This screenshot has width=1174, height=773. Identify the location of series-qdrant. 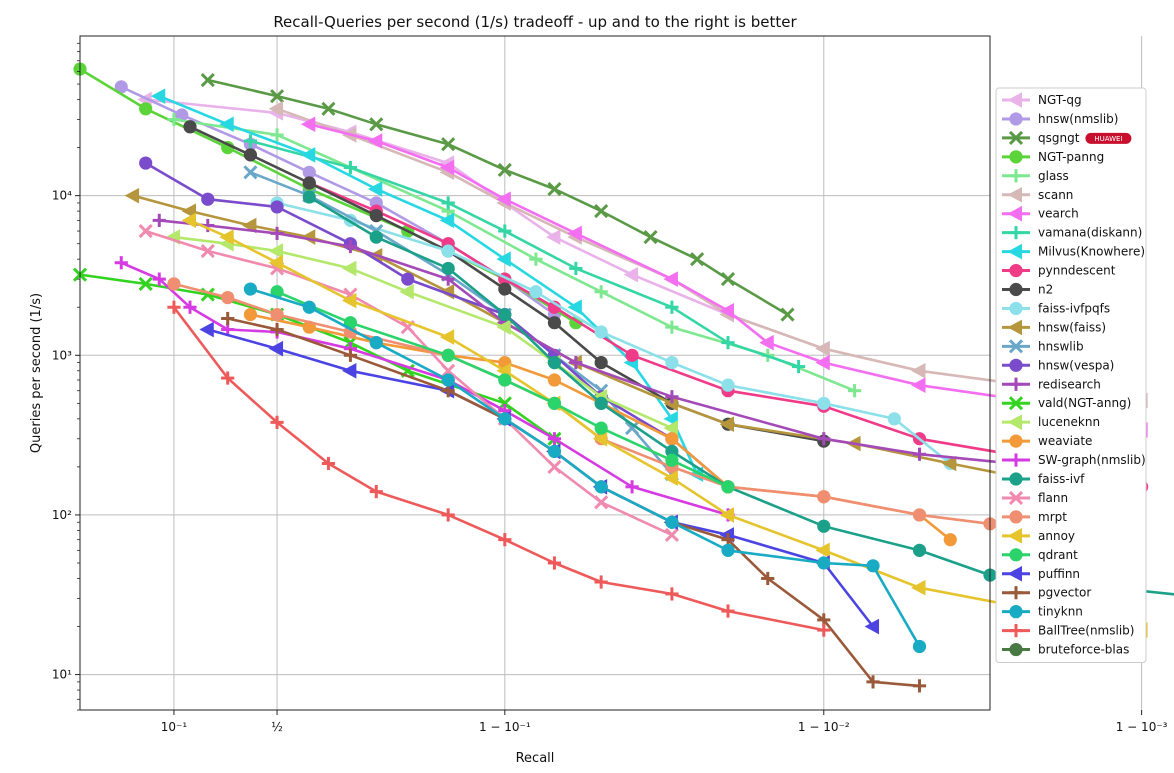
(502, 389).